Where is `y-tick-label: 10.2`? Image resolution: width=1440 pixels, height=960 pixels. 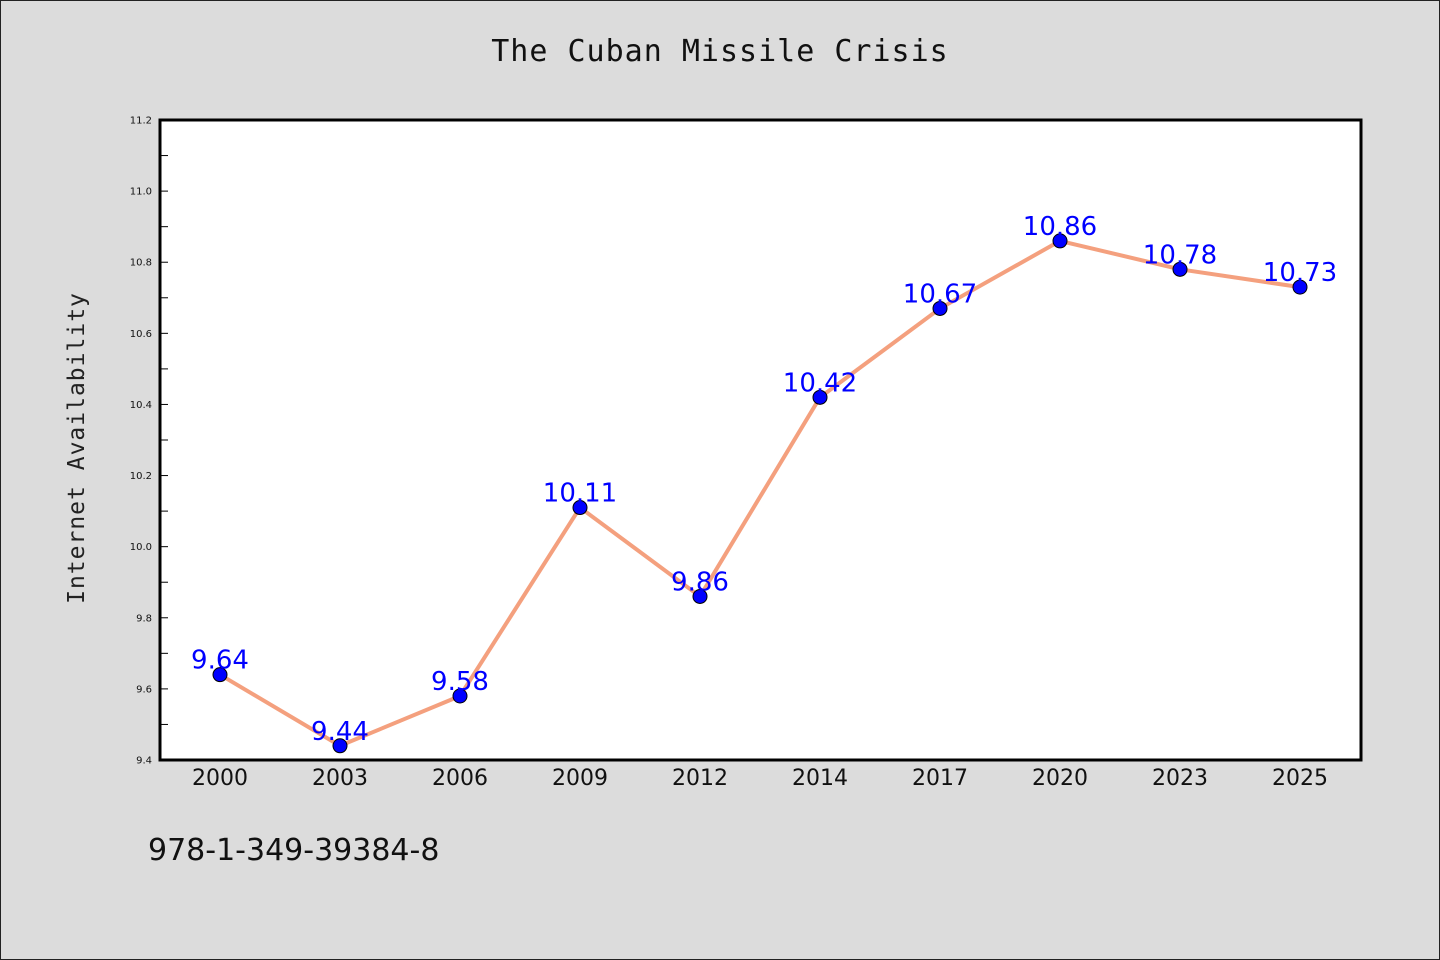
y-tick-label: 10.2 is located at coordinates (141, 476).